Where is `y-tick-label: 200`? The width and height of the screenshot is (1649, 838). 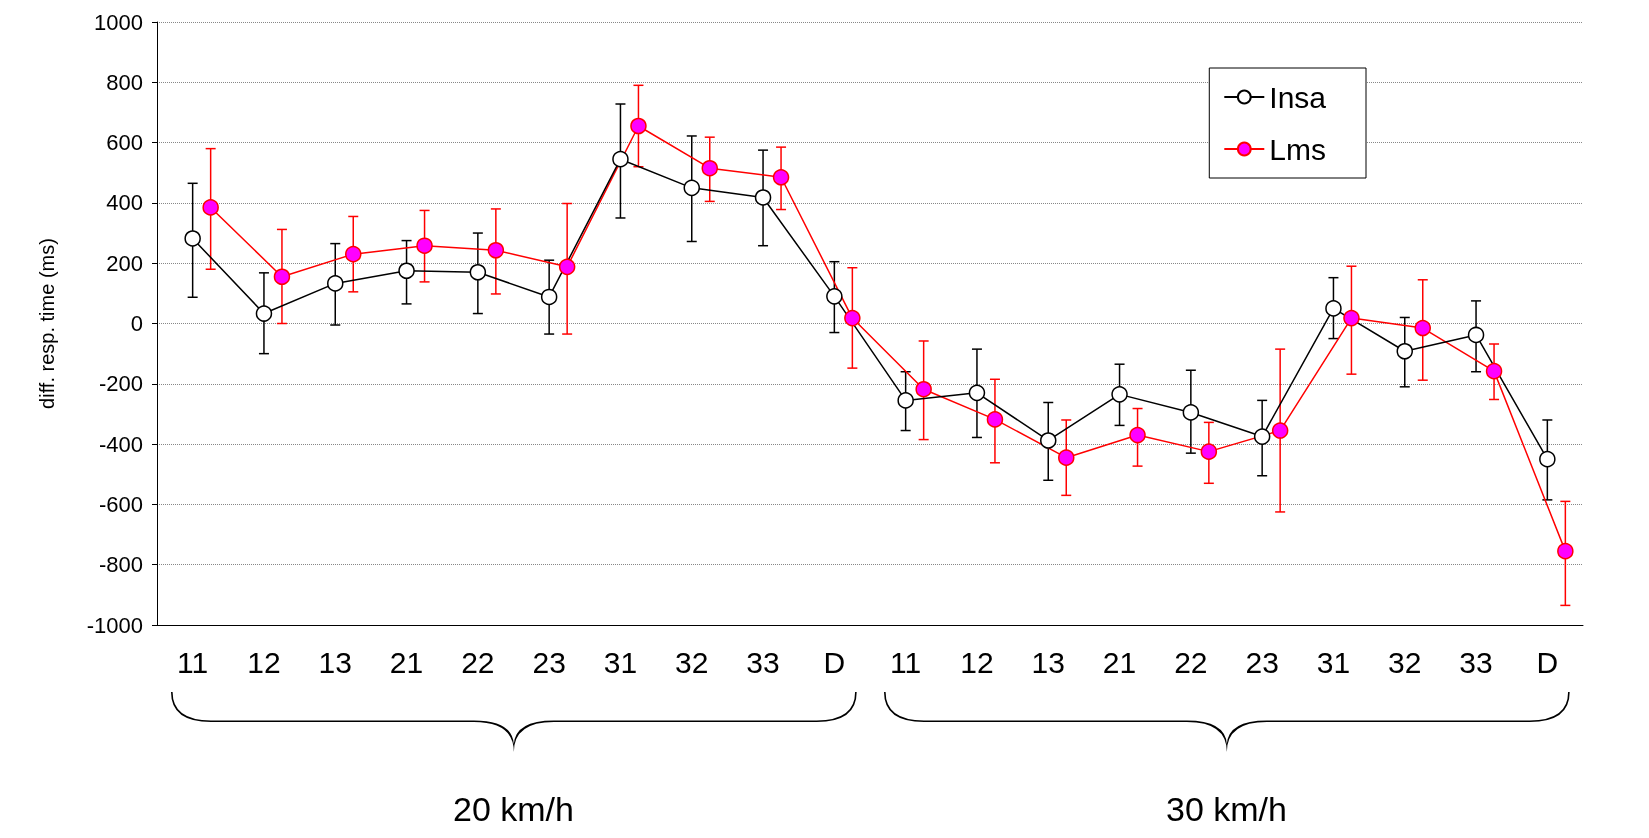
y-tick-label: 200 is located at coordinates (124, 263).